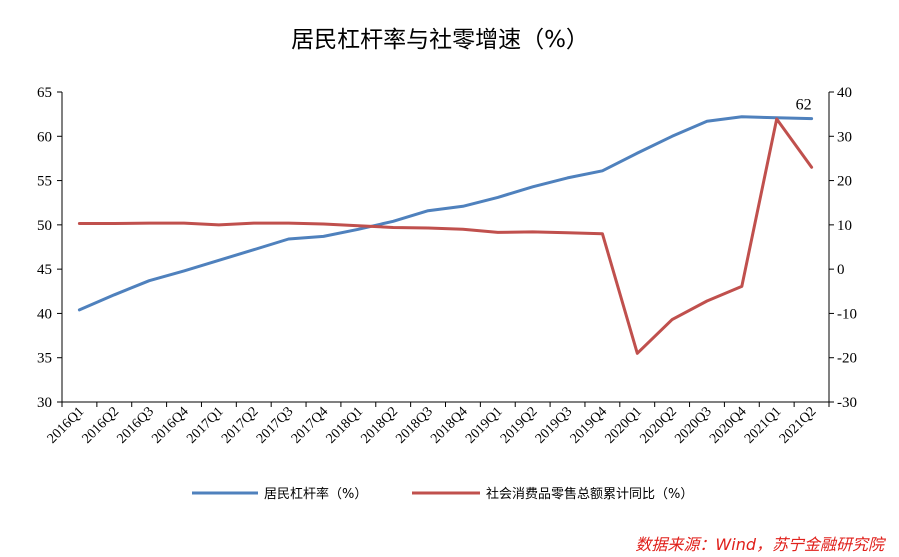  I want to click on legend-label-leverage: 居民杠杆率（%）, so click(315, 494).